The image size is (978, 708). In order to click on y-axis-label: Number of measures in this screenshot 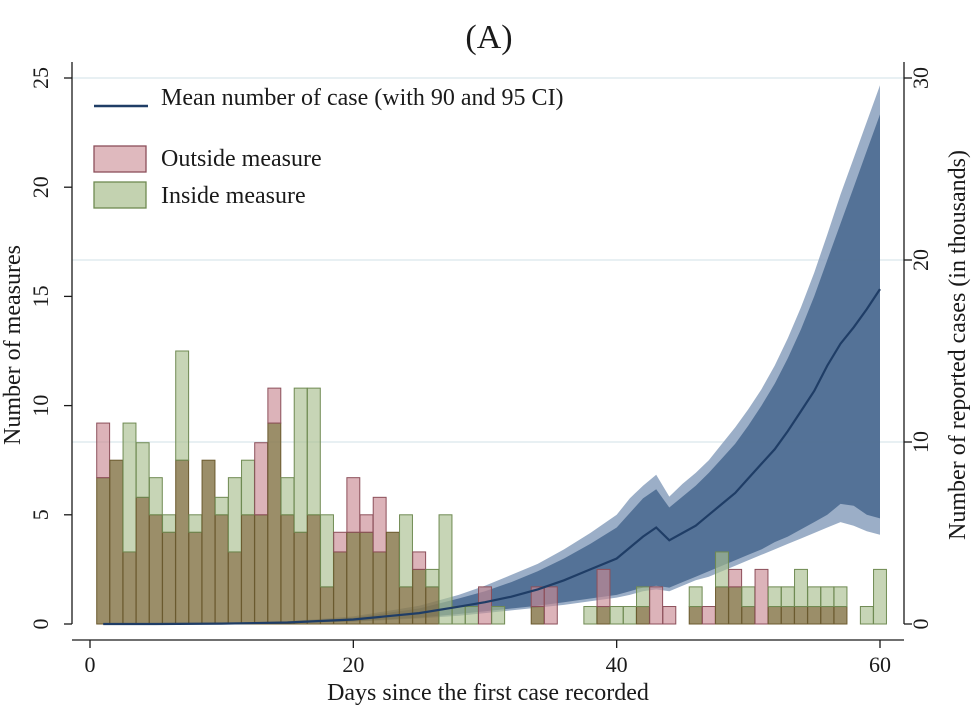, I will do `click(13, 345)`.